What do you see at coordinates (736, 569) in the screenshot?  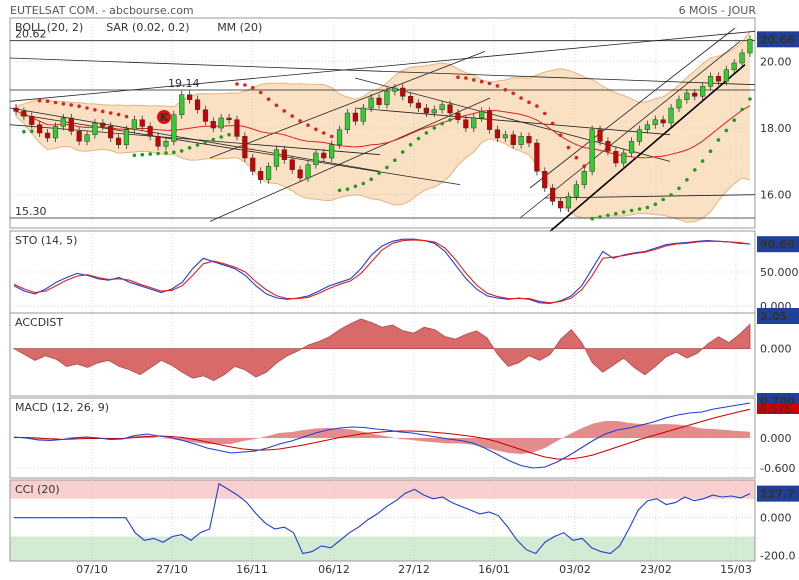 I see `x-tick-label-8: 15/03` at bounding box center [736, 569].